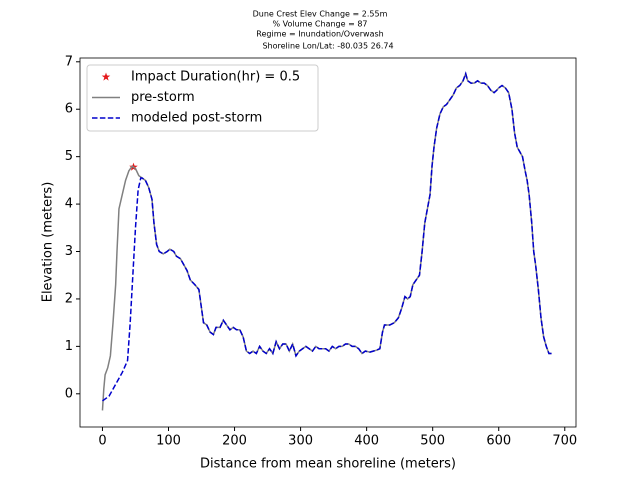  I want to click on x-axis-label: Distance from mean shoreline (meters), so click(328, 464).